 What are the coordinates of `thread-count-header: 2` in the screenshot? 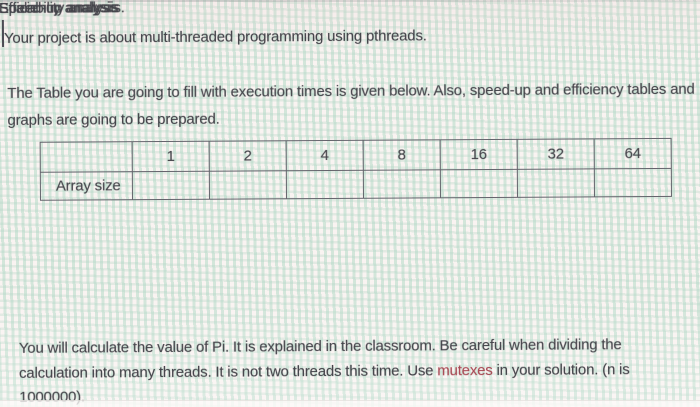 It's located at (248, 156).